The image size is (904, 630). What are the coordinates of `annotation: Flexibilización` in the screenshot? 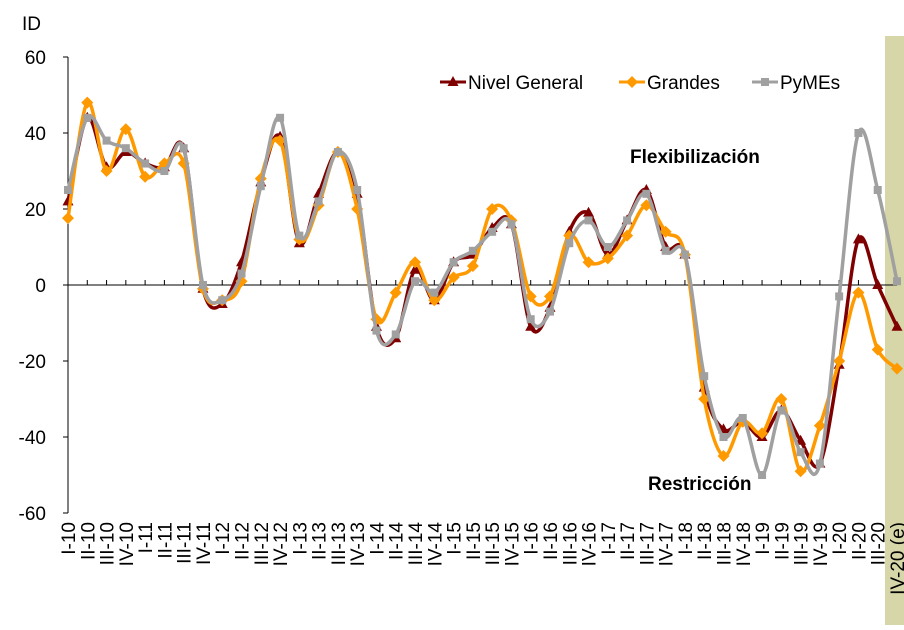 It's located at (695, 157).